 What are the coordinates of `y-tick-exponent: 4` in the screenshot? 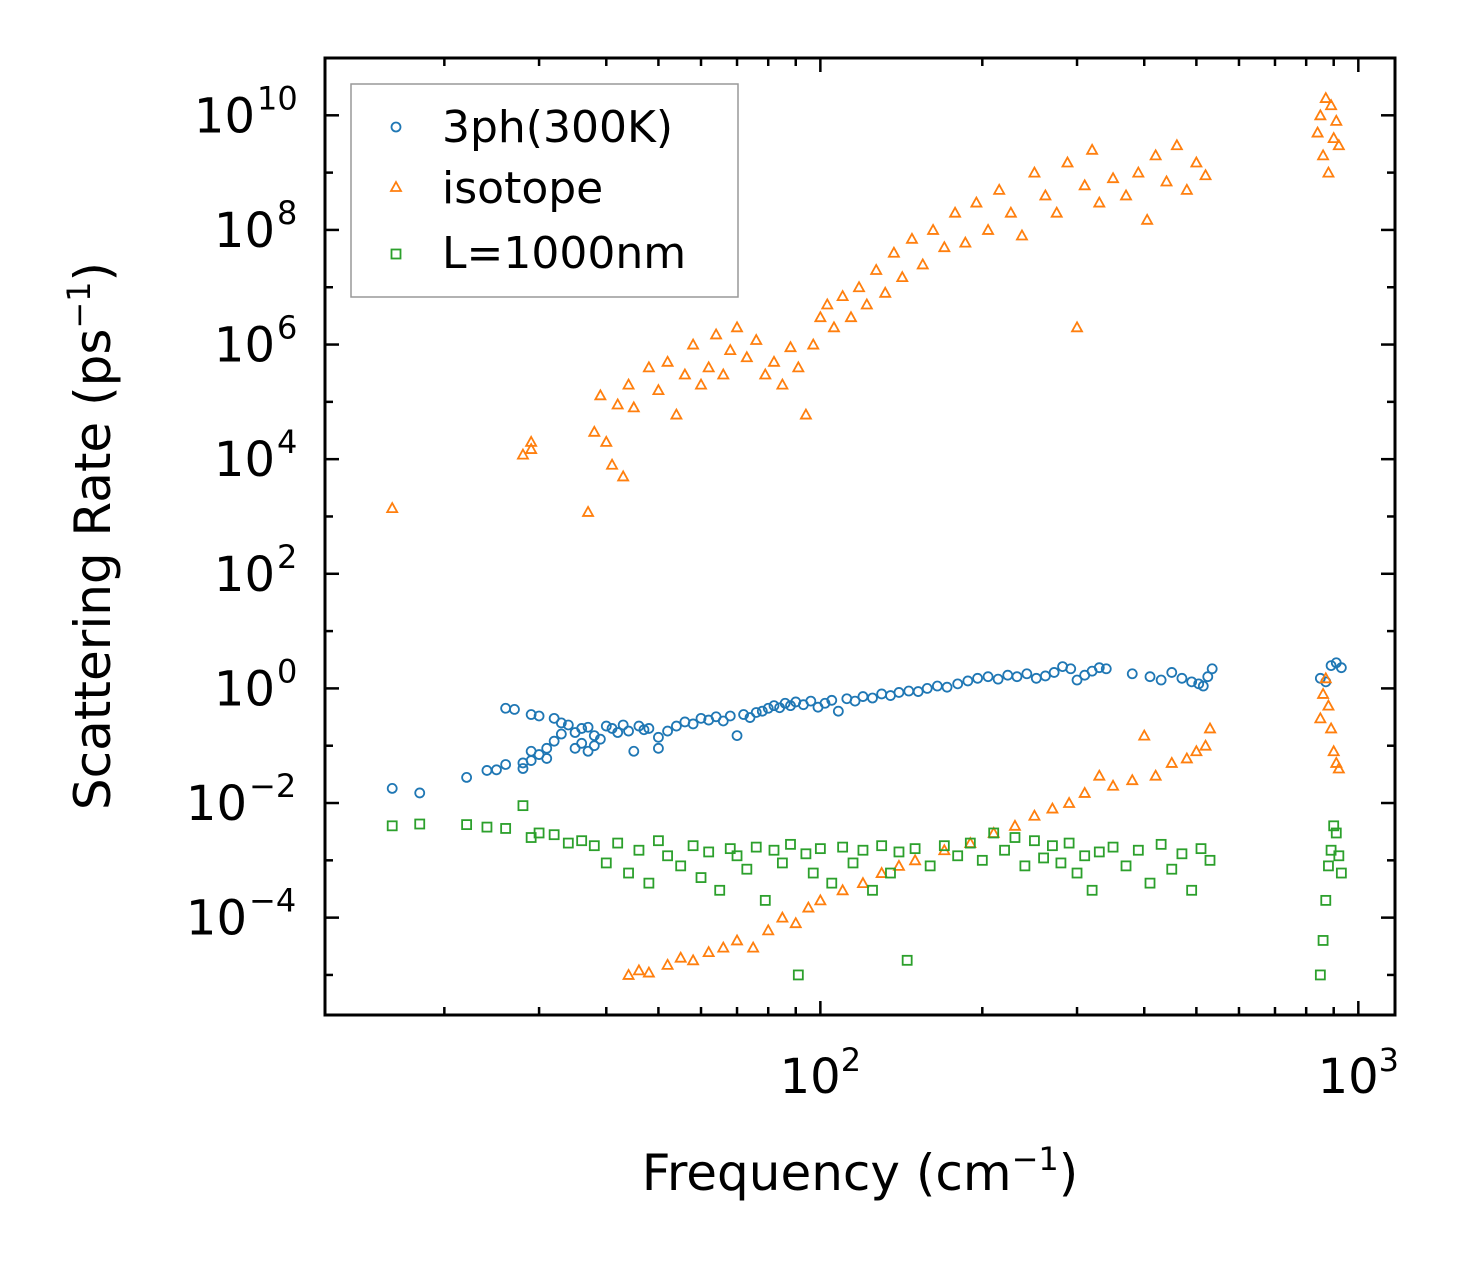 It's located at (287, 442).